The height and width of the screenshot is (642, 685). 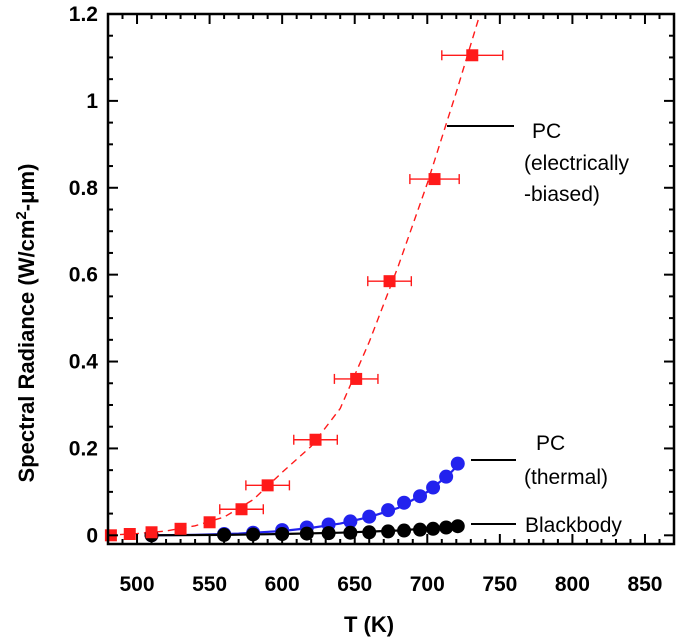 I want to click on y-tick-label: 0.6, so click(x=83, y=275).